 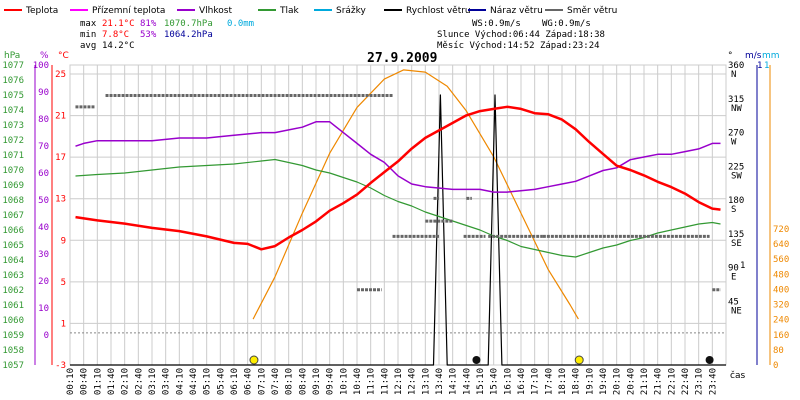 I want to click on stats-avg-temp: 14.2°C, so click(x=118, y=46).